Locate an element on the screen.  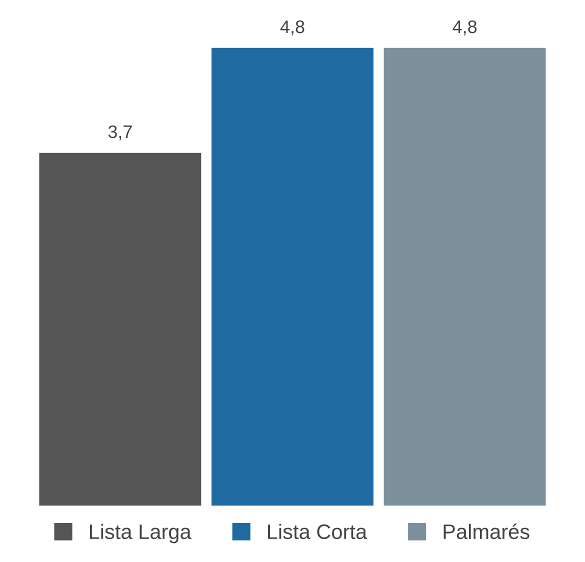
legend-label: Palmarés is located at coordinates (487, 532).